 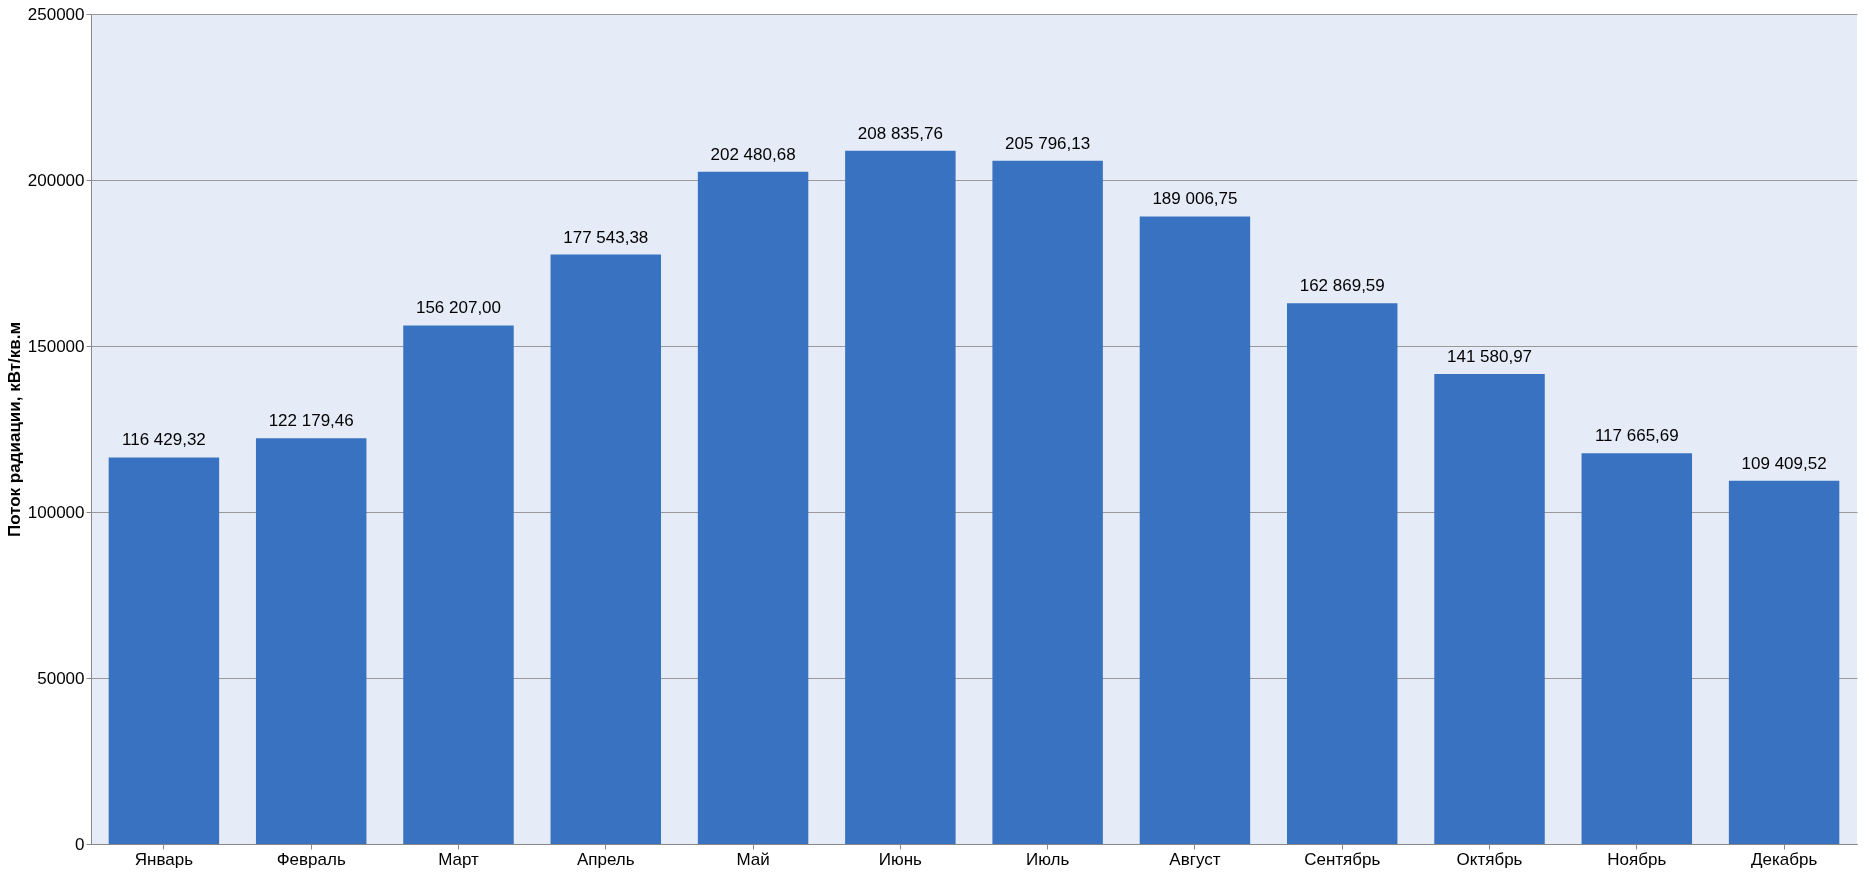 I want to click on y-tick-label: 50000, so click(x=61, y=678).